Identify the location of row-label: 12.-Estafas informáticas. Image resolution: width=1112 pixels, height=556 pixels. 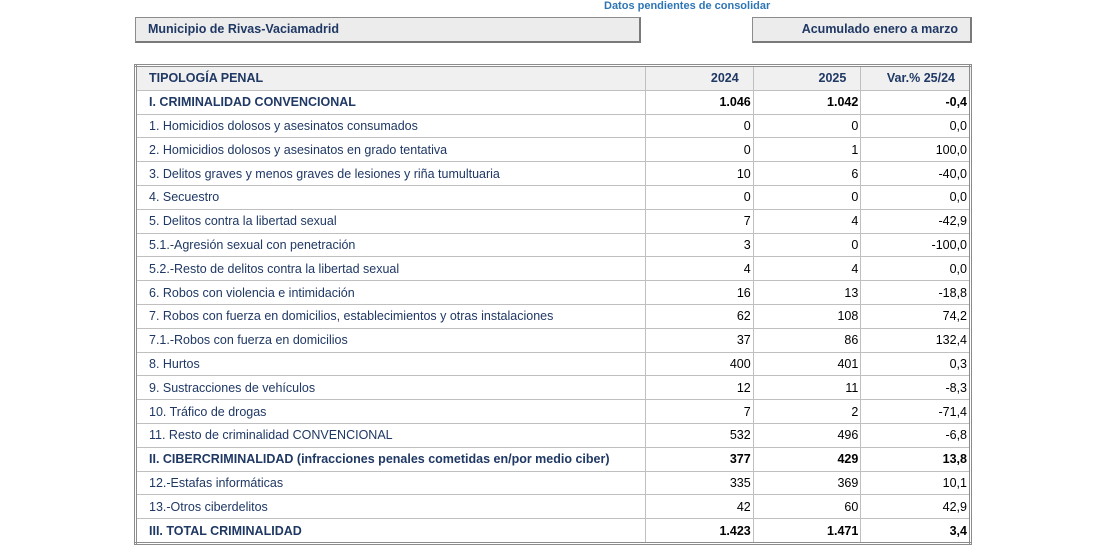
(390, 483).